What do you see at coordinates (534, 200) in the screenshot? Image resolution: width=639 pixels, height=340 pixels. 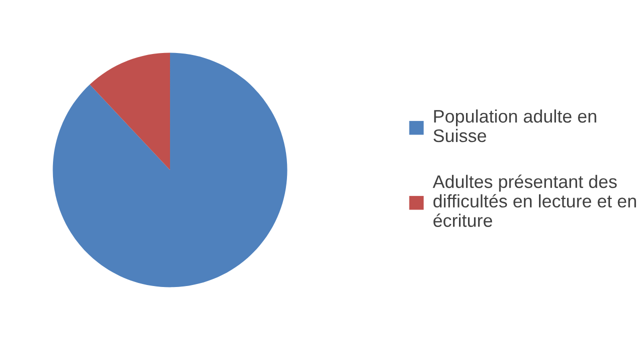 I see `legend-label: Adultes présentant des difficultés en lecture et en écriture` at bounding box center [534, 200].